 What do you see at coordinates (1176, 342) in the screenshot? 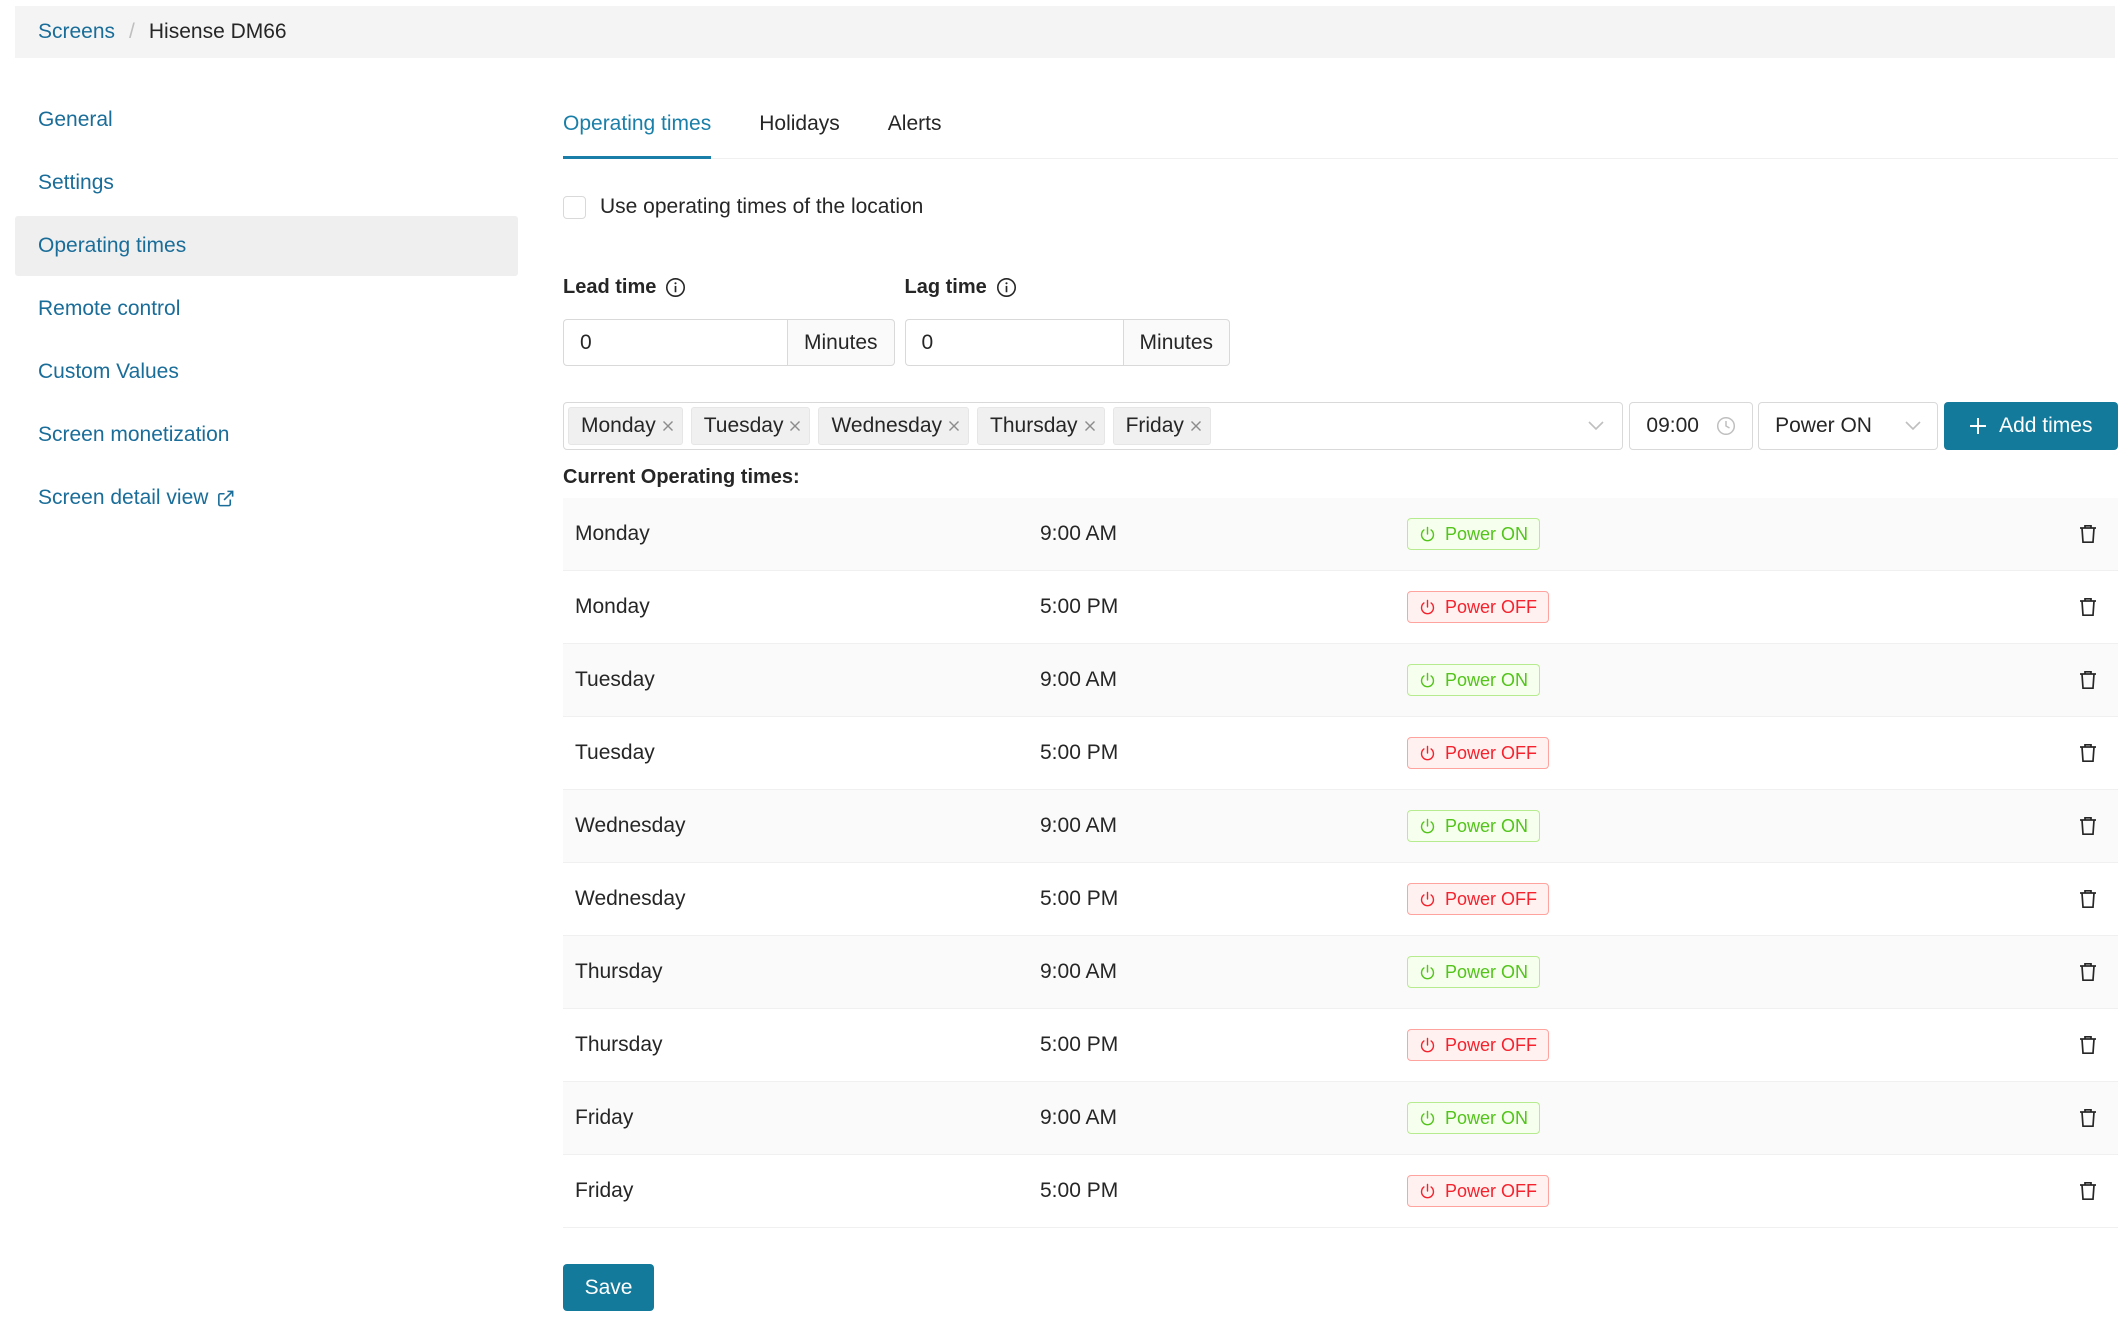
I see `lag-time-unit: Minutes` at bounding box center [1176, 342].